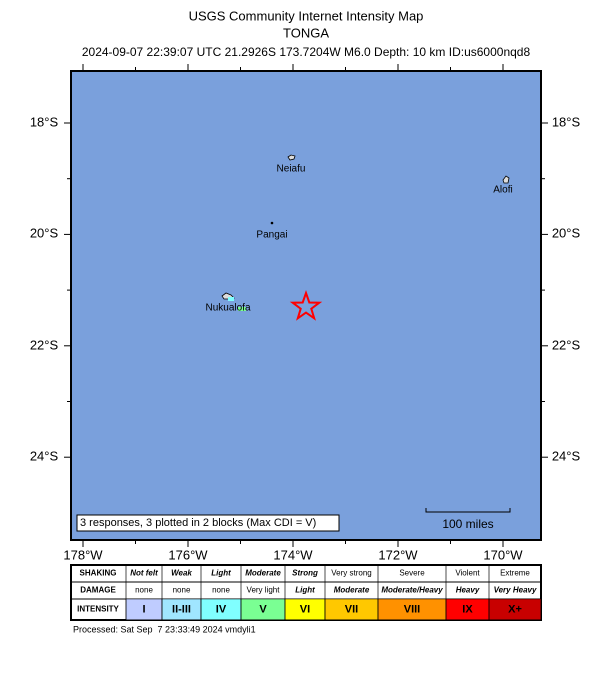  What do you see at coordinates (502, 190) in the screenshot?
I see `place-label: Alofi` at bounding box center [502, 190].